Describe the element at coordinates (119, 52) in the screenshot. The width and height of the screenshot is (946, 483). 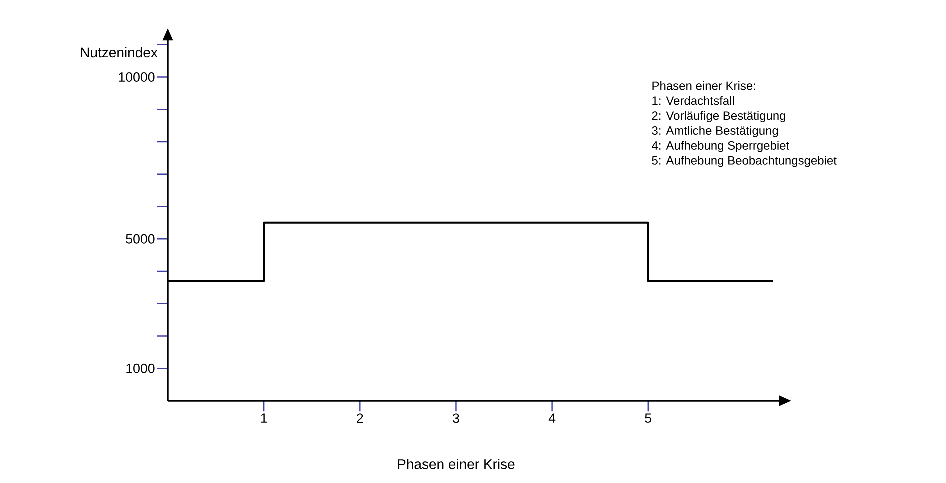
I see `y-axis-title: Nutzenindex` at that location.